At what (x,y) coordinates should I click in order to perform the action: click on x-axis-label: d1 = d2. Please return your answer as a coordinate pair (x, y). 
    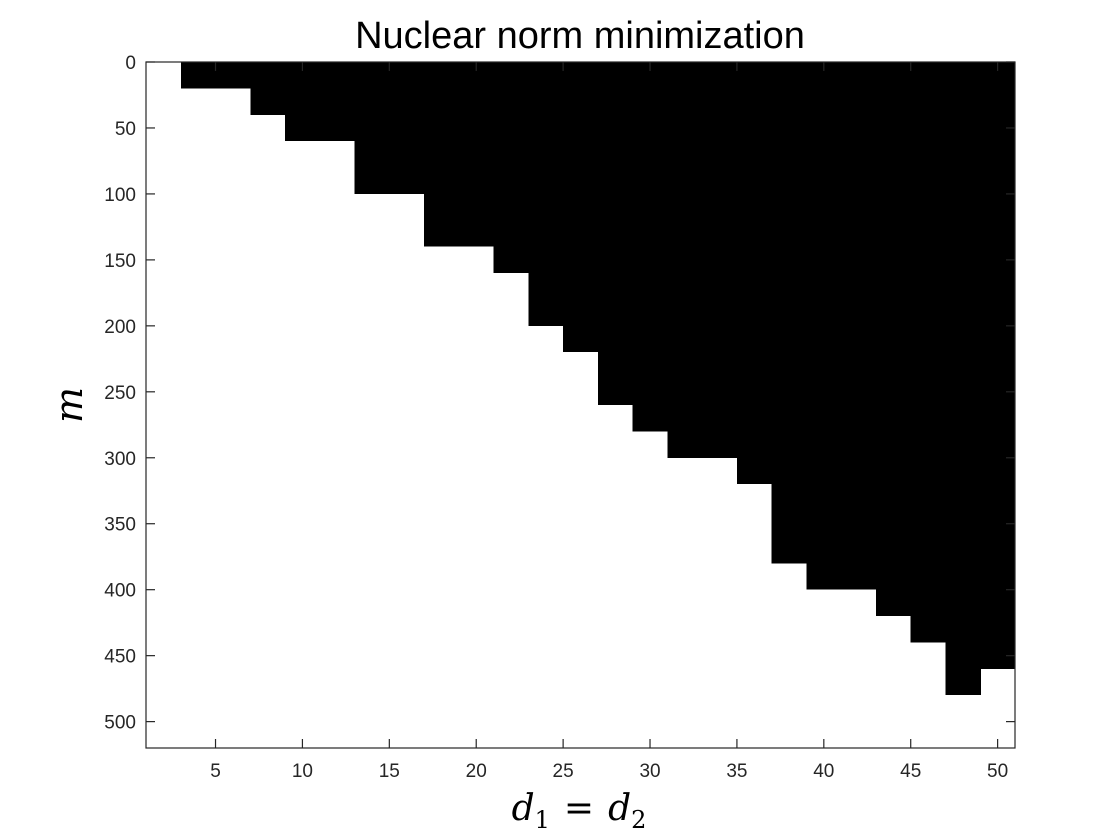
    Looking at the image, I should click on (579, 811).